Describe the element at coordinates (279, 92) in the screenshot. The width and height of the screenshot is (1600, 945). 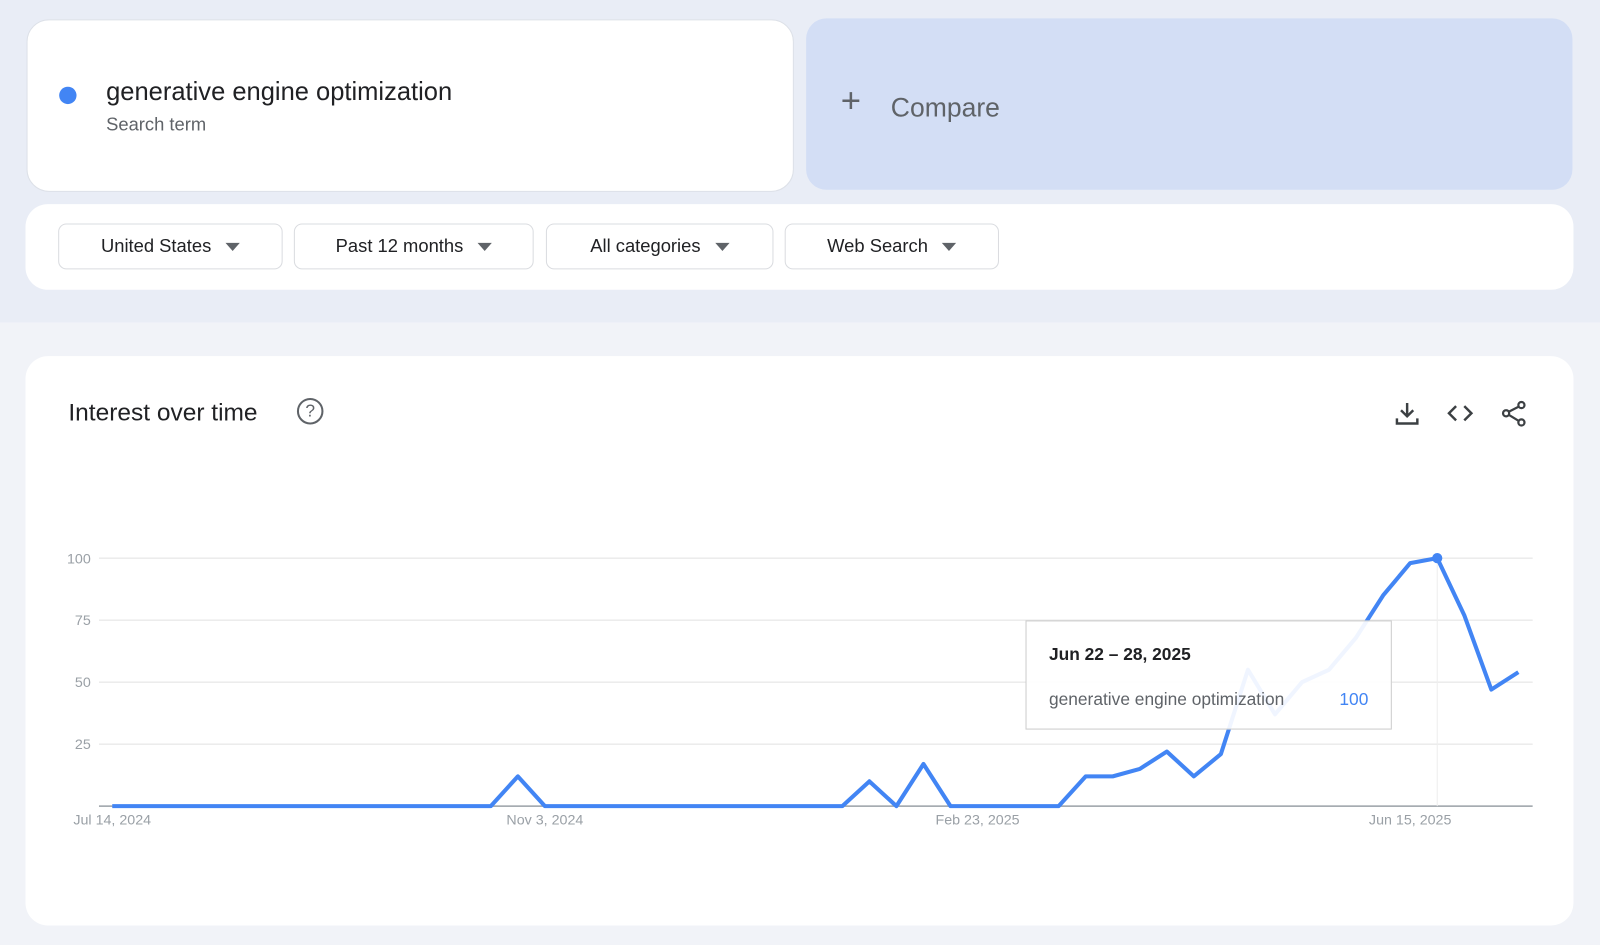
I see `search-term: generative engine optimization` at that location.